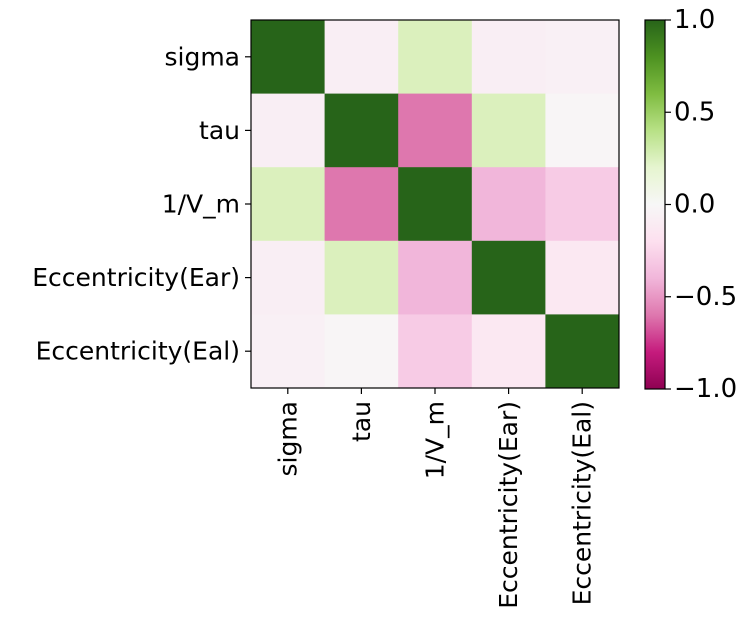  Describe the element at coordinates (201, 204) in the screenshot. I see `row-label: 1/V_m` at that location.